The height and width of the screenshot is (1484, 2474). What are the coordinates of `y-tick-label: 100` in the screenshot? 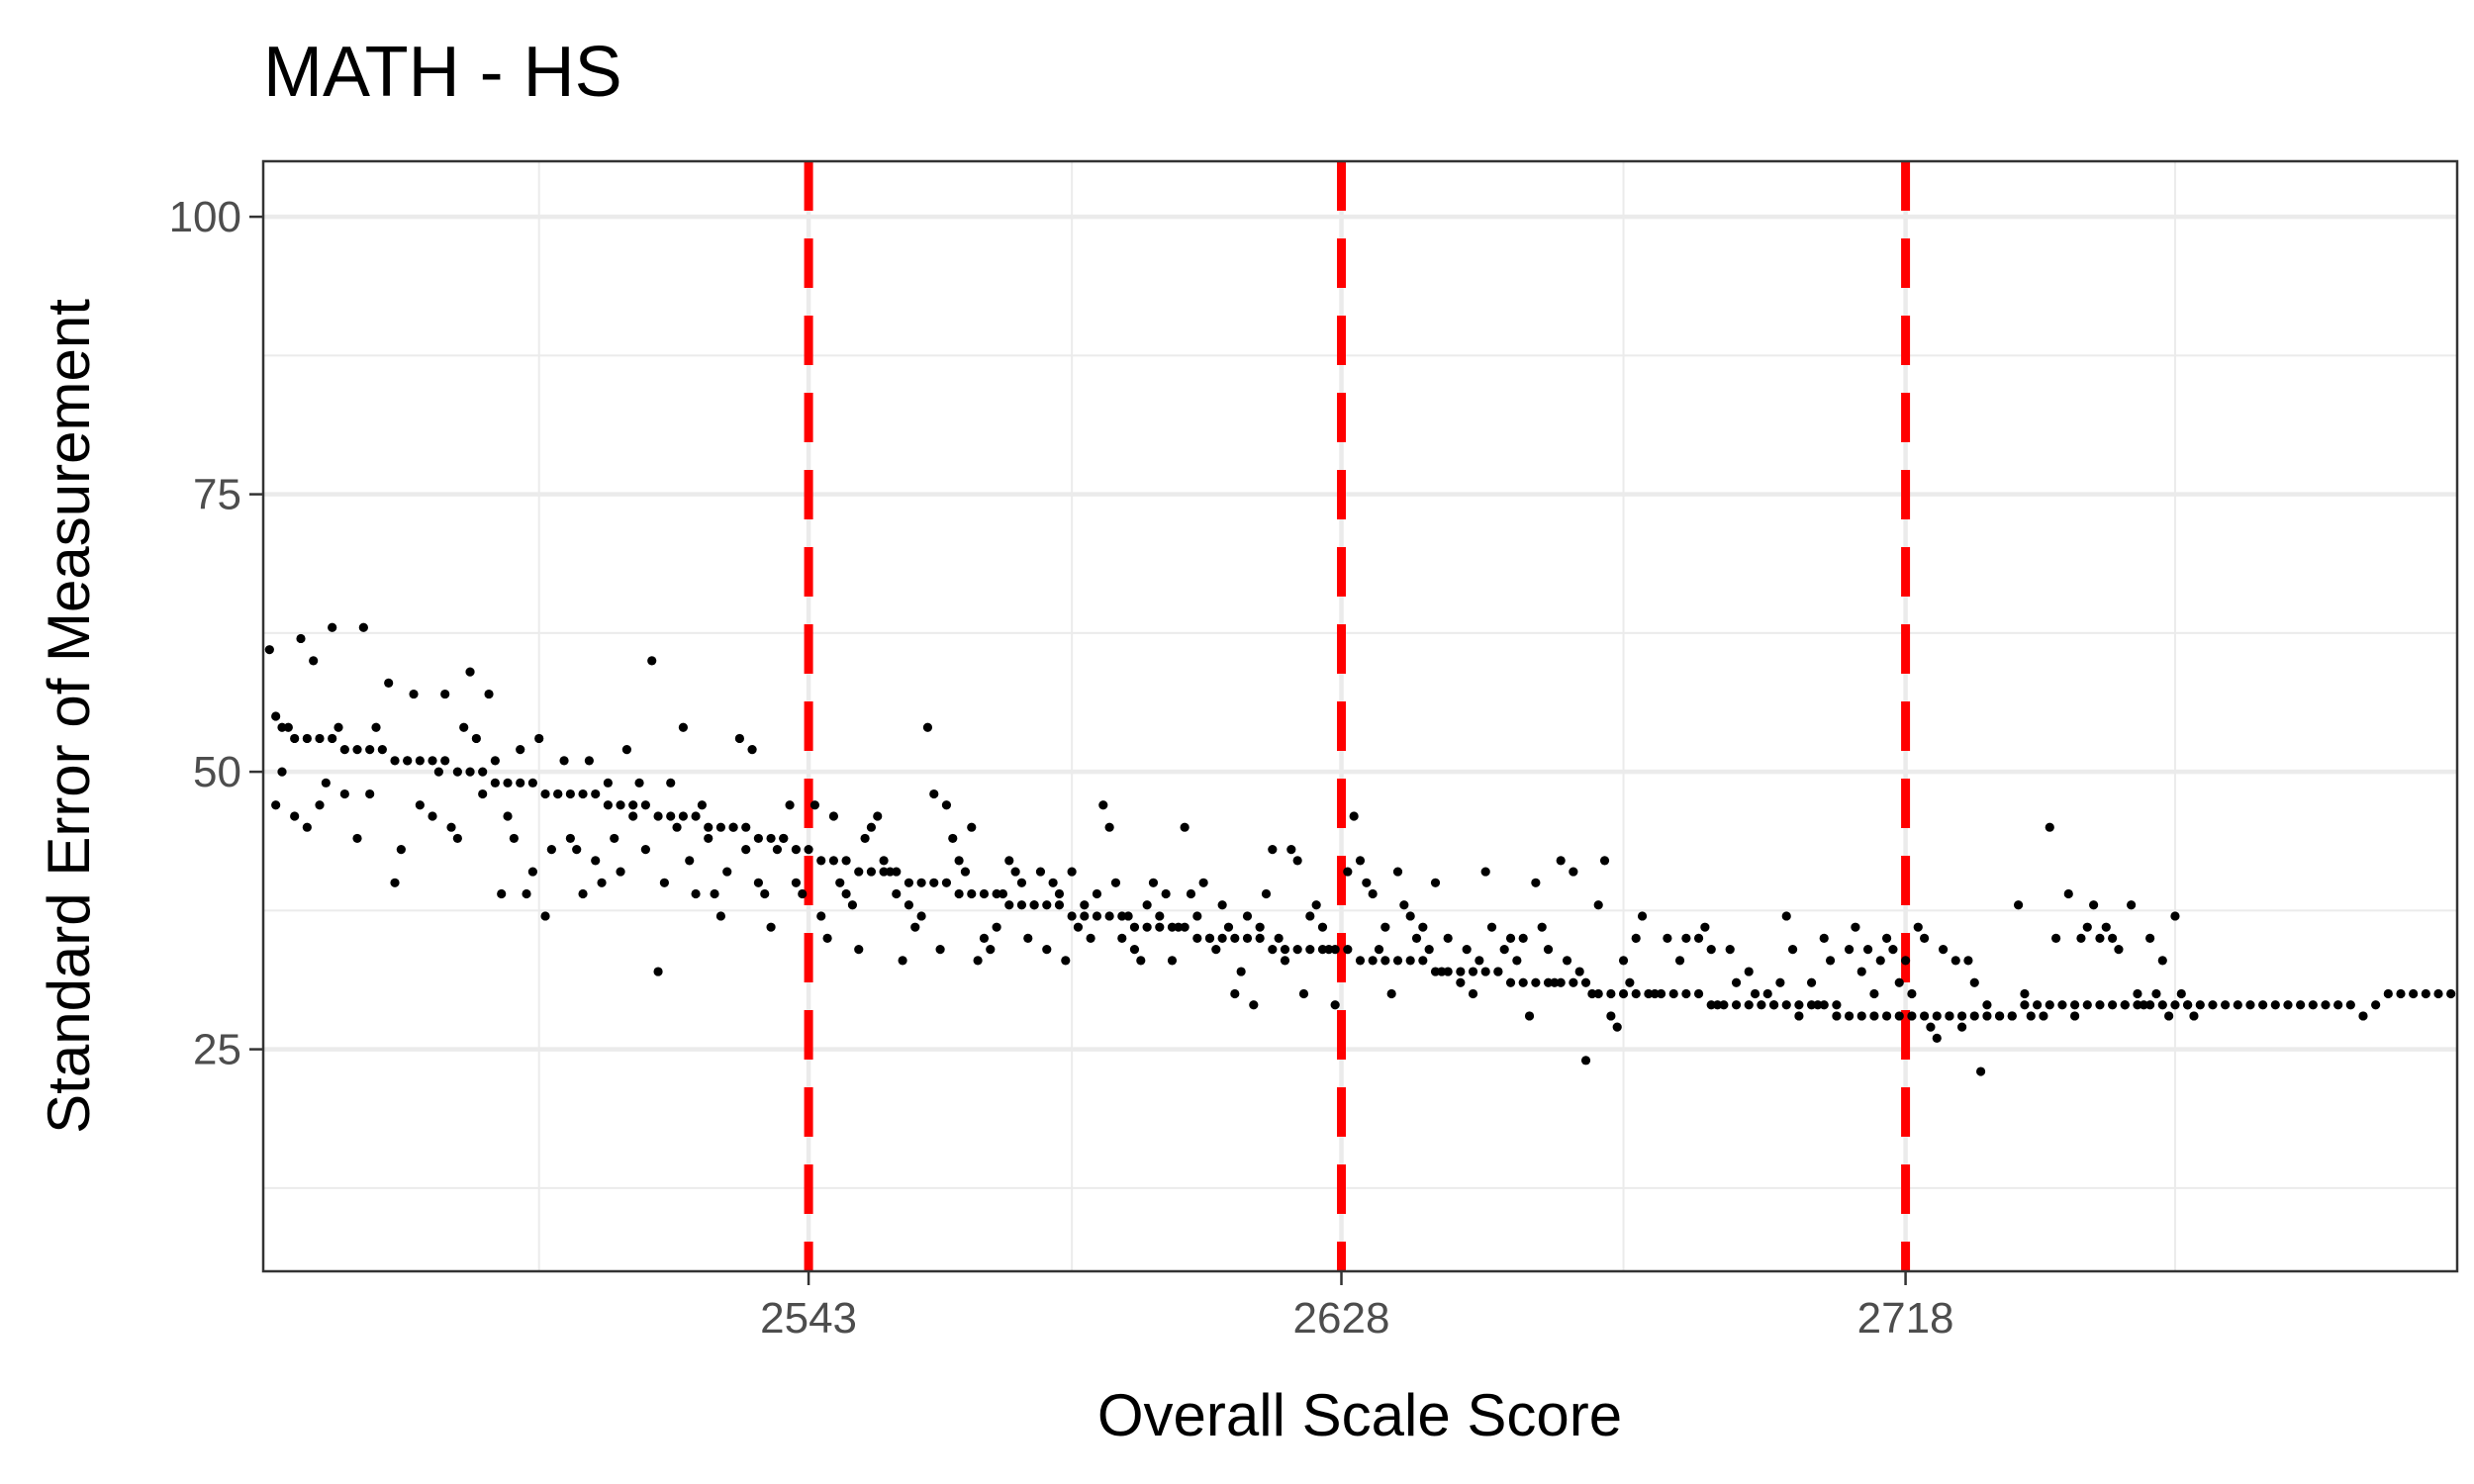 It's located at (205, 217).